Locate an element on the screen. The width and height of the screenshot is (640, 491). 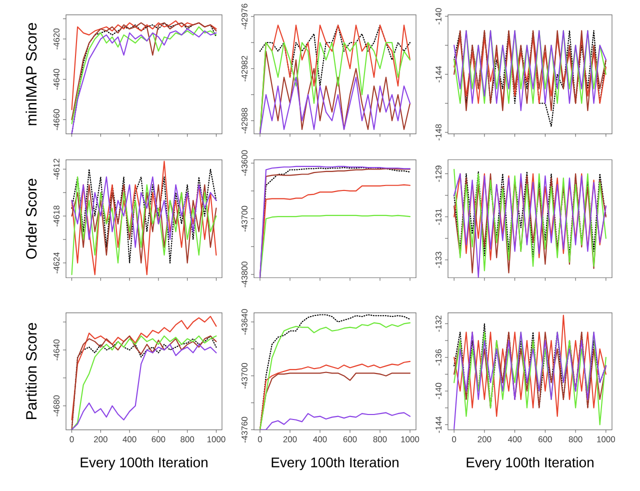
y-tick-label: -4612 is located at coordinates (56, 169).